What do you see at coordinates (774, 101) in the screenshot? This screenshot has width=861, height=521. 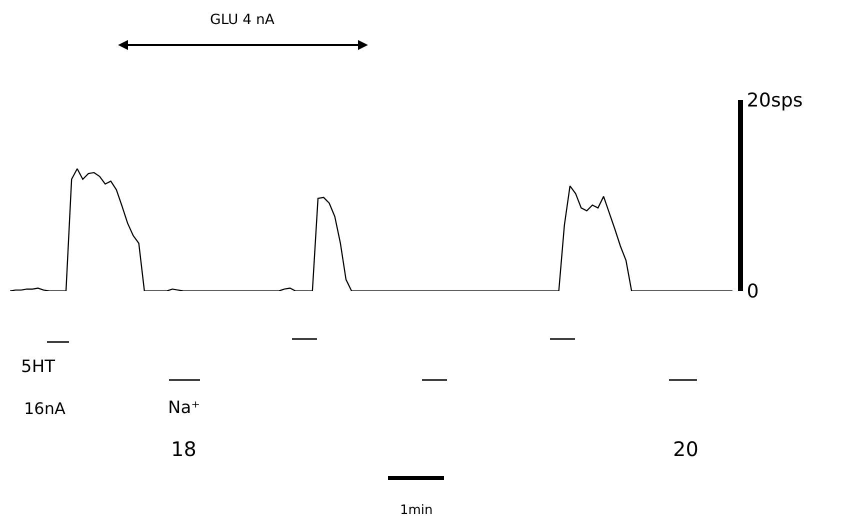 I see `y-tick-label: 20sps` at bounding box center [774, 101].